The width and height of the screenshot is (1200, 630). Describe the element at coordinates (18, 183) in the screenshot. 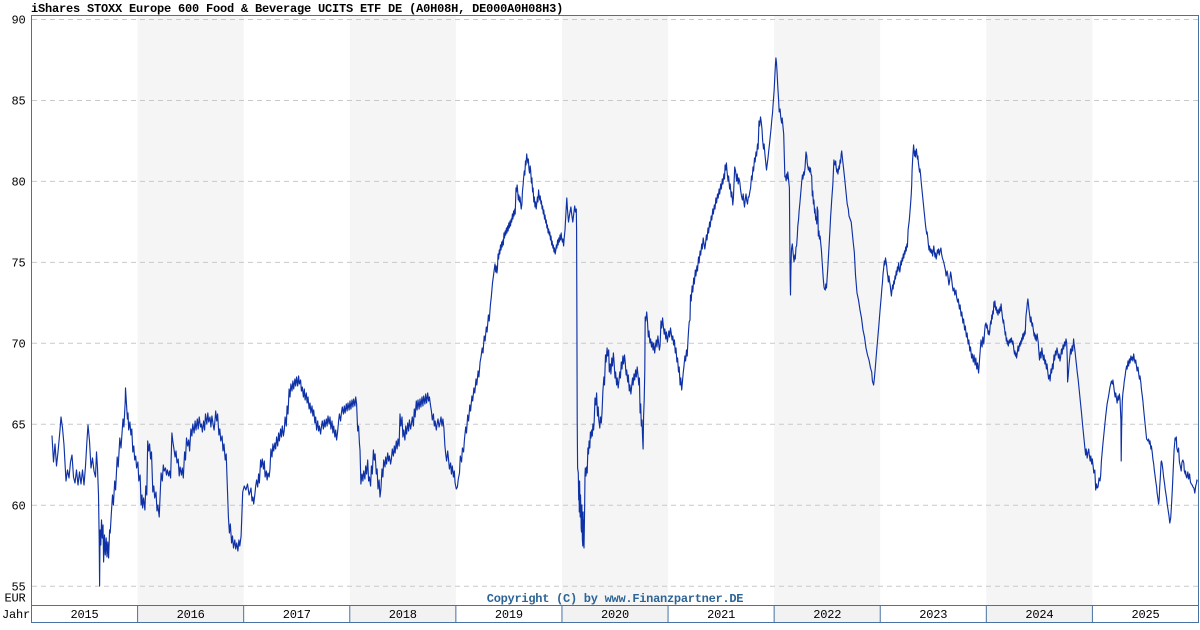

I see `svg-text: 80` at that location.